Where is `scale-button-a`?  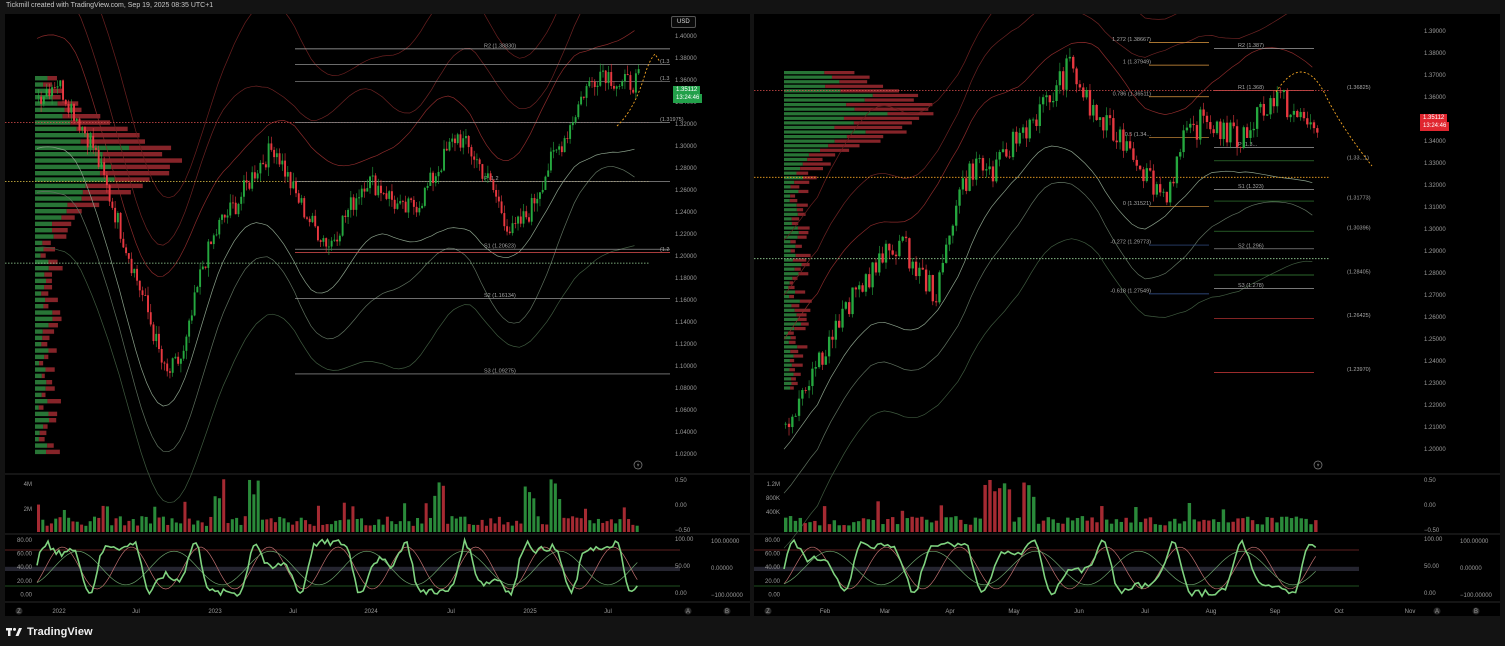 scale-button-a is located at coordinates (688, 611).